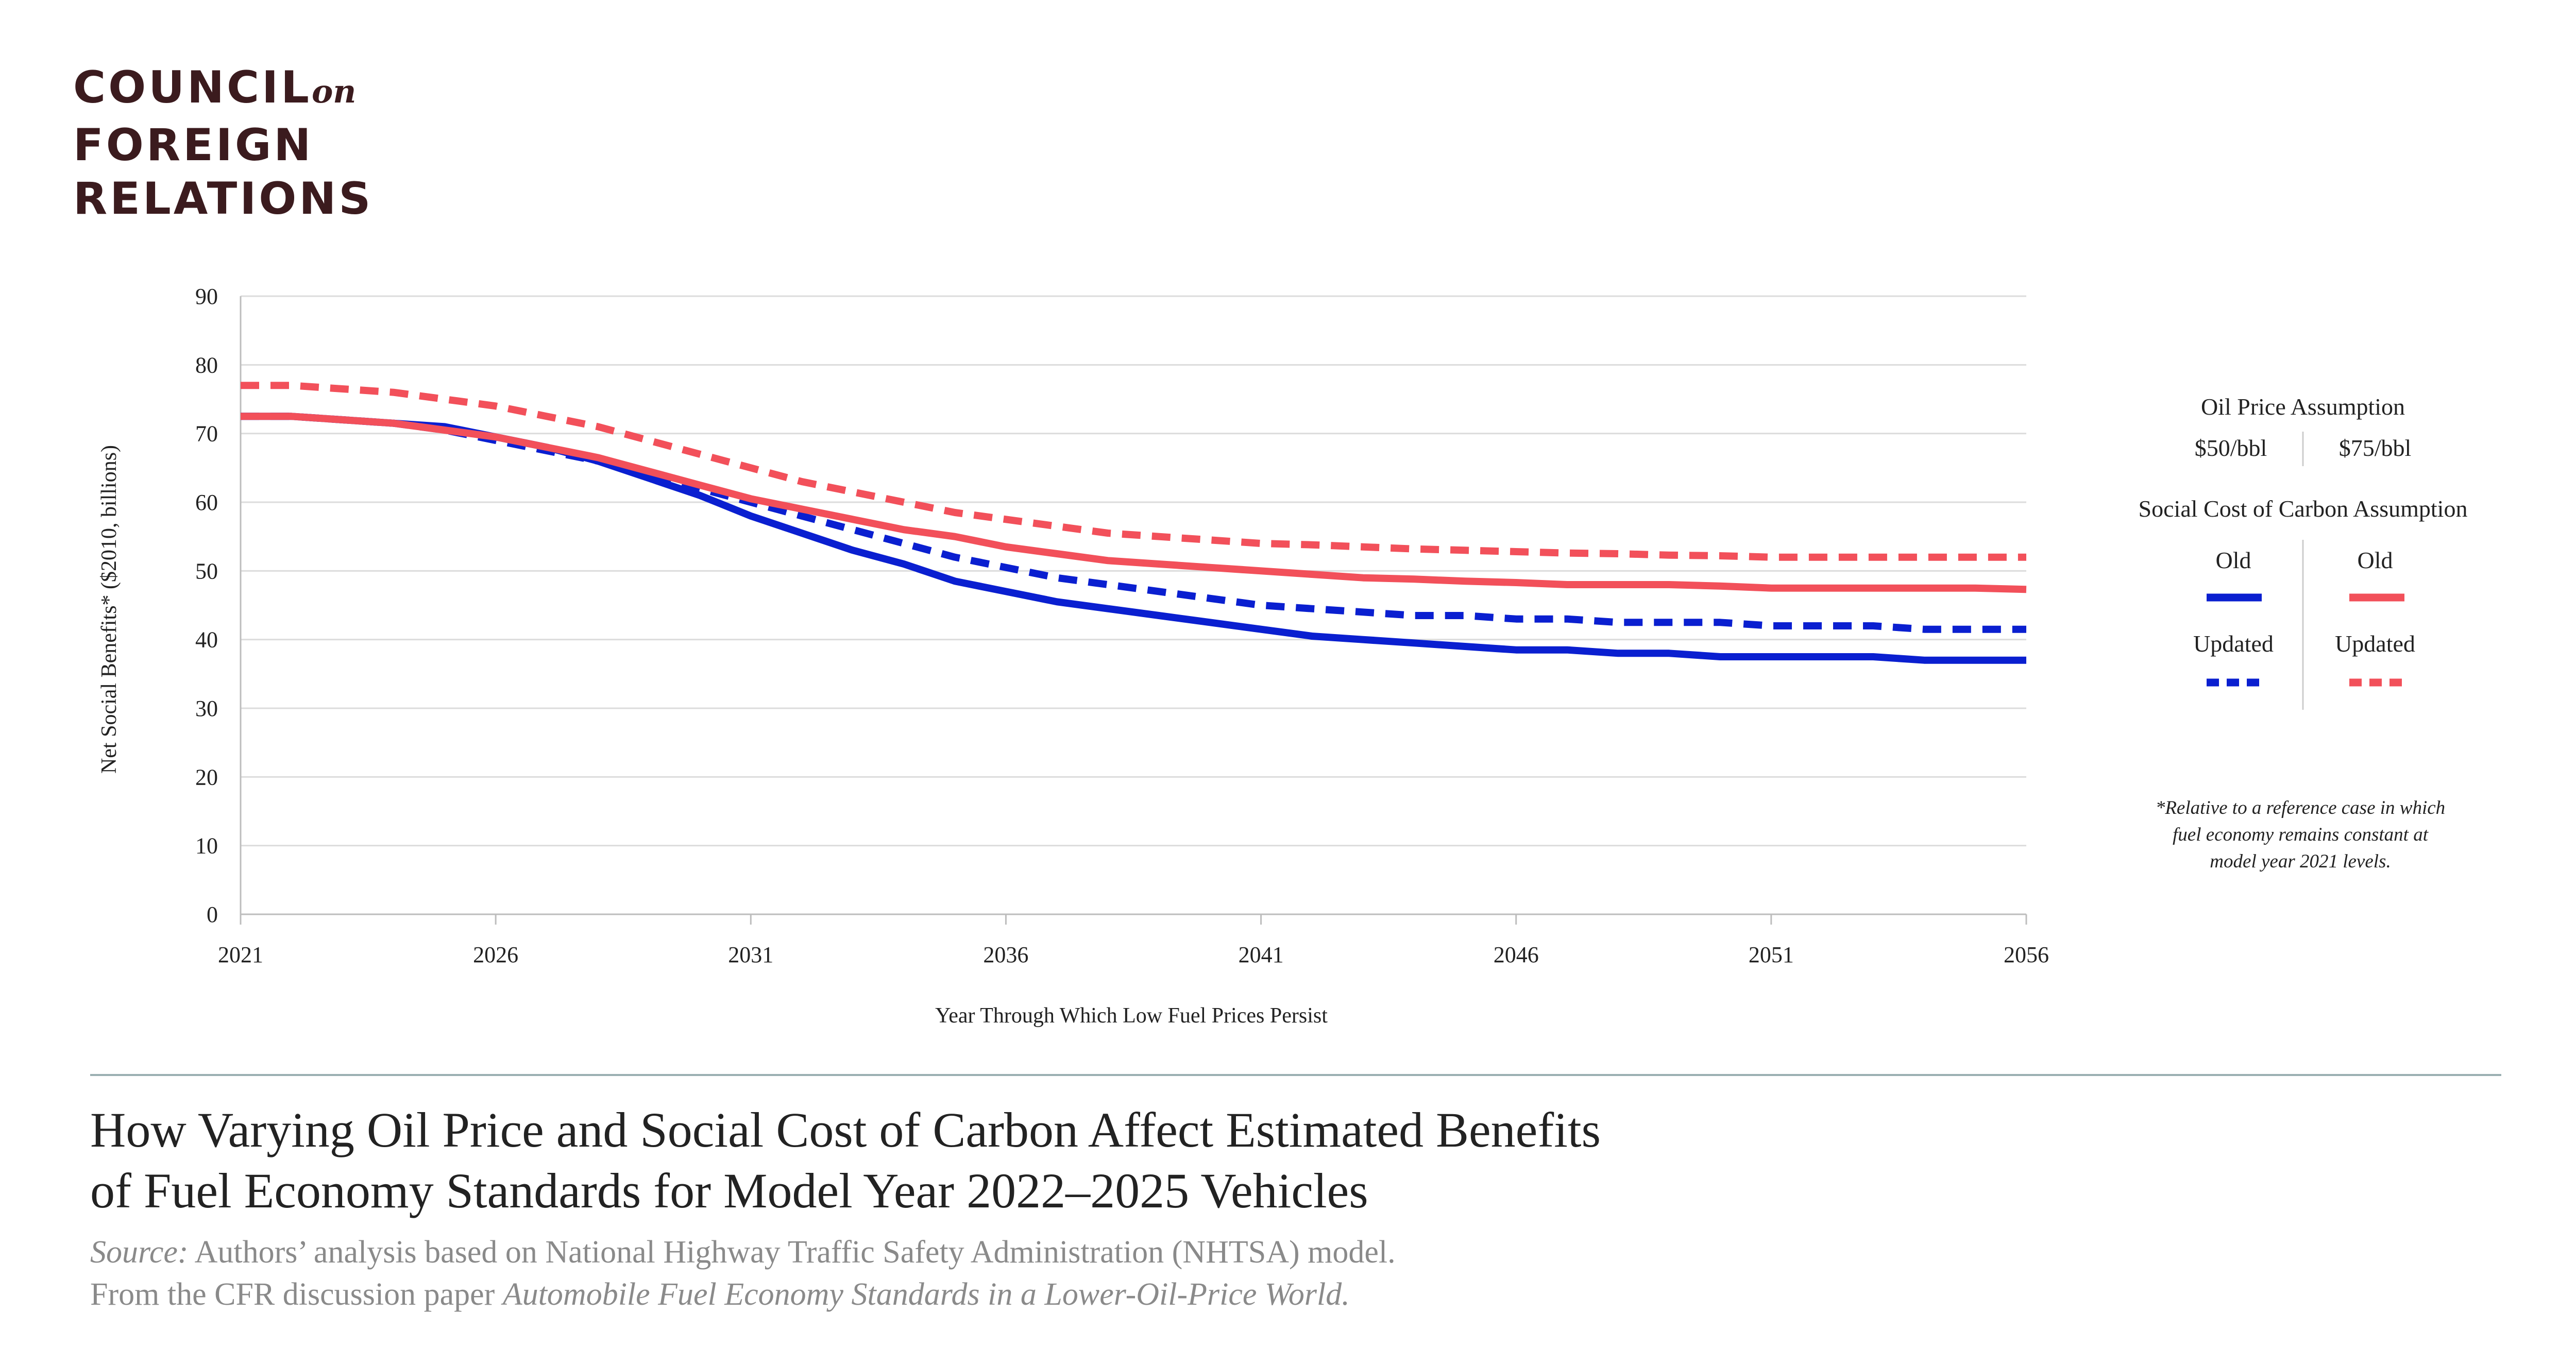 Image resolution: width=2576 pixels, height=1348 pixels. I want to click on x-tick-2026: 2026, so click(495, 954).